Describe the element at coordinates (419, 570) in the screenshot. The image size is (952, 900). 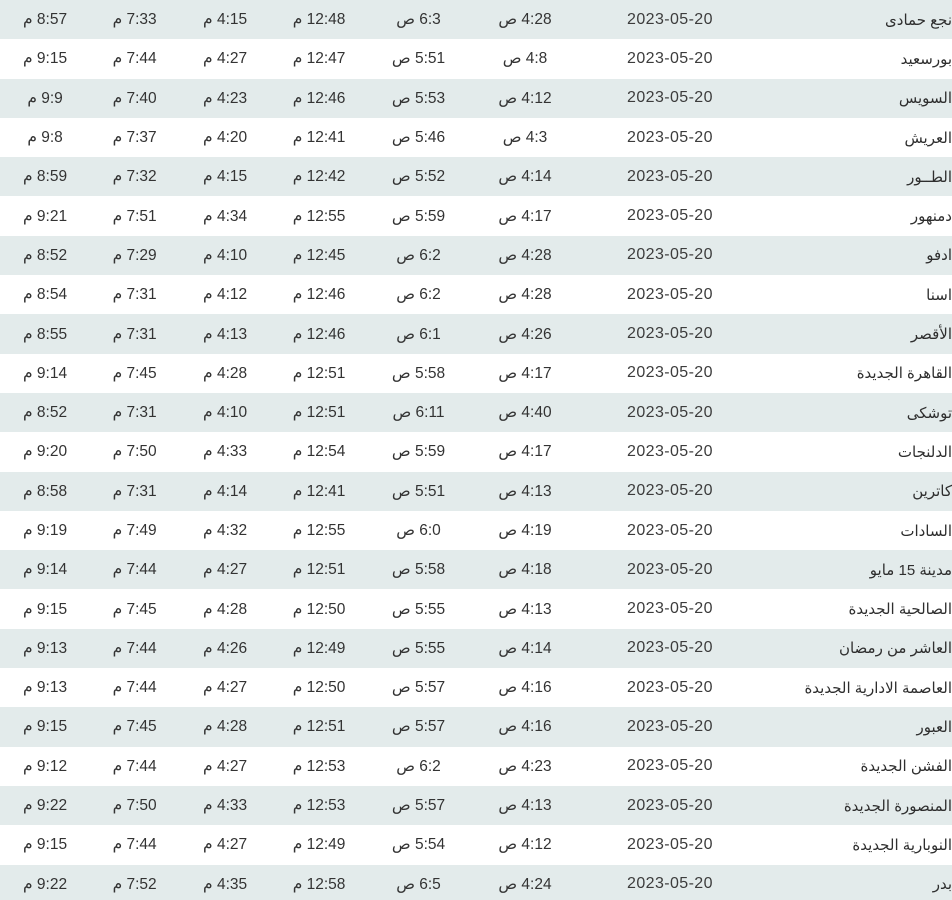
I see `sunrise-time-cell: 5:58 ص` at that location.